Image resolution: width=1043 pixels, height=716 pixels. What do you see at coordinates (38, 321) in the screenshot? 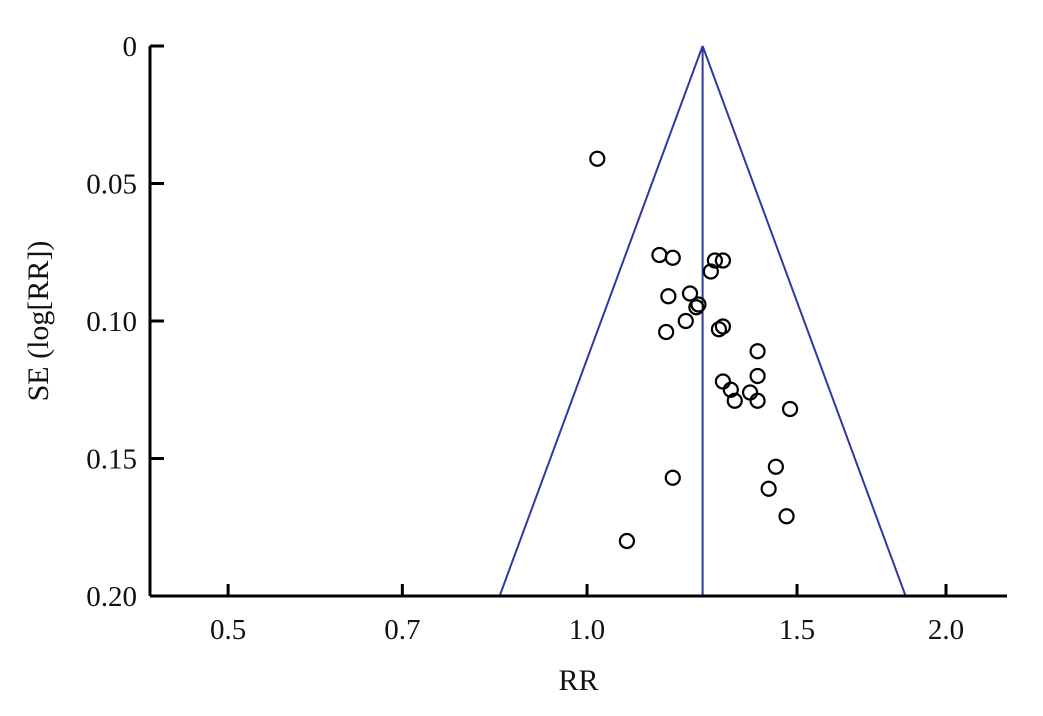
I see `y-axis-title: SE (log[RR])` at bounding box center [38, 321].